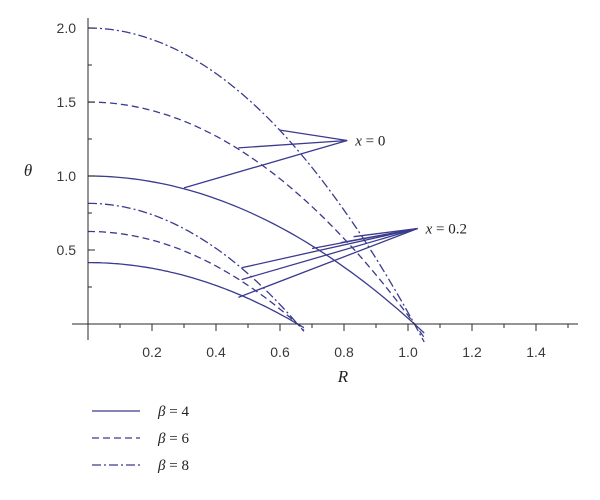 This screenshot has height=500, width=600. What do you see at coordinates (446, 230) in the screenshot?
I see `annotation-label: x = 0.2` at bounding box center [446, 230].